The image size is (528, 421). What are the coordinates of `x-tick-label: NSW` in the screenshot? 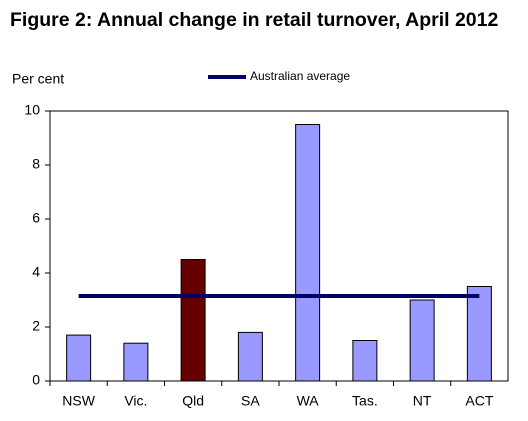 It's located at (78, 401).